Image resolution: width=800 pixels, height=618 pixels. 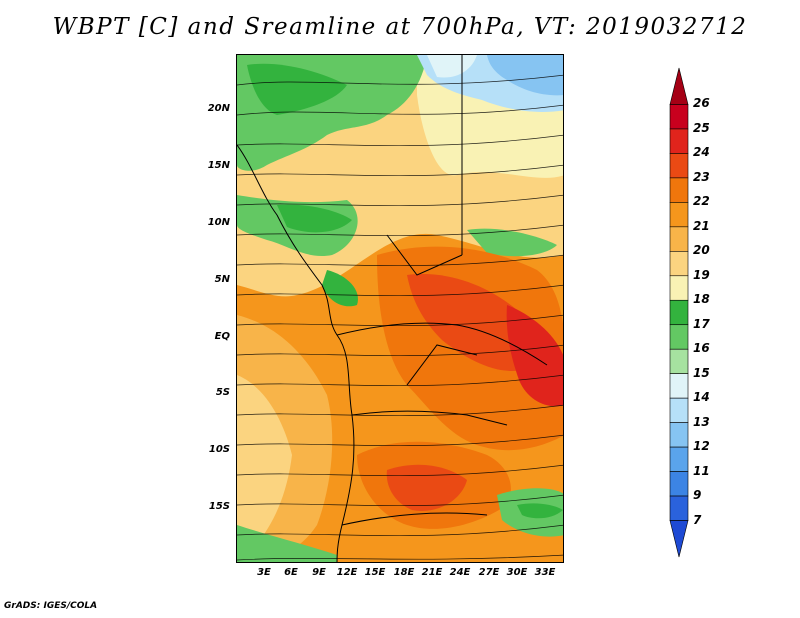 I want to click on lat-tick-label: 15N, so click(x=218, y=165).